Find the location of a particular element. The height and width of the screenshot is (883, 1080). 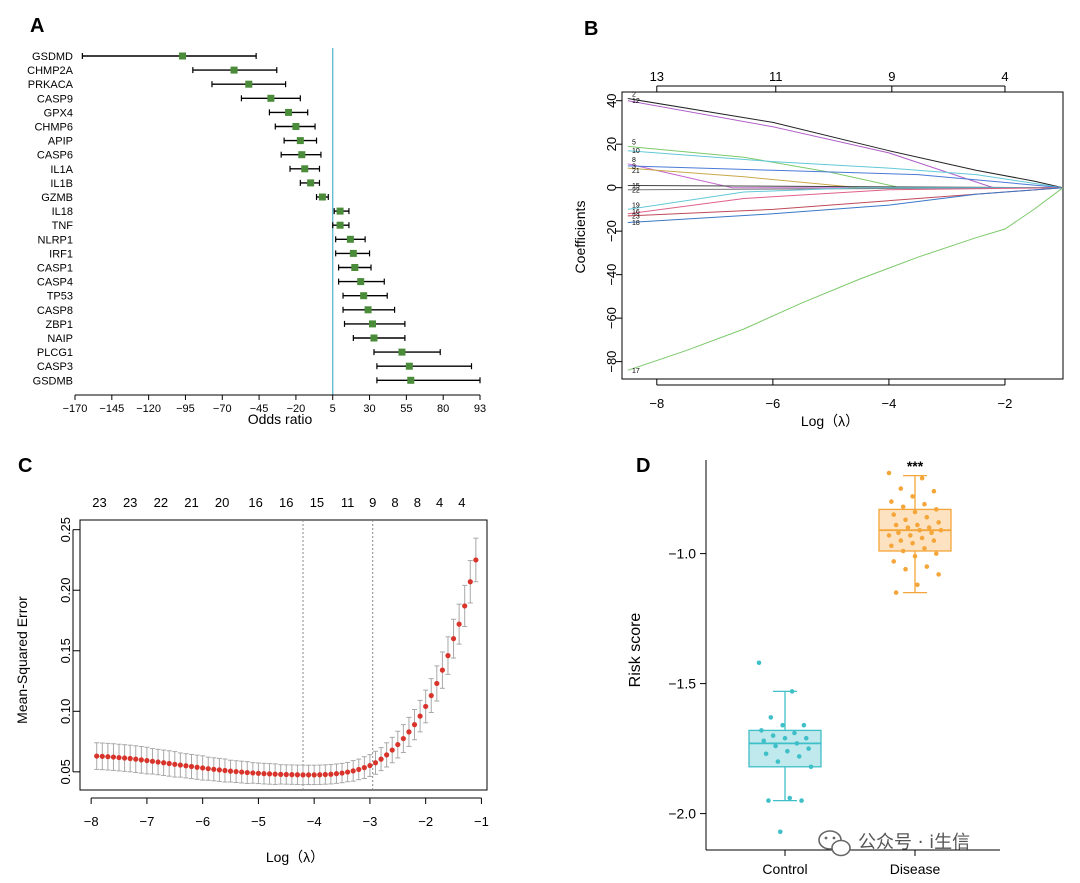

top-count-label: 22 is located at coordinates (161, 502).